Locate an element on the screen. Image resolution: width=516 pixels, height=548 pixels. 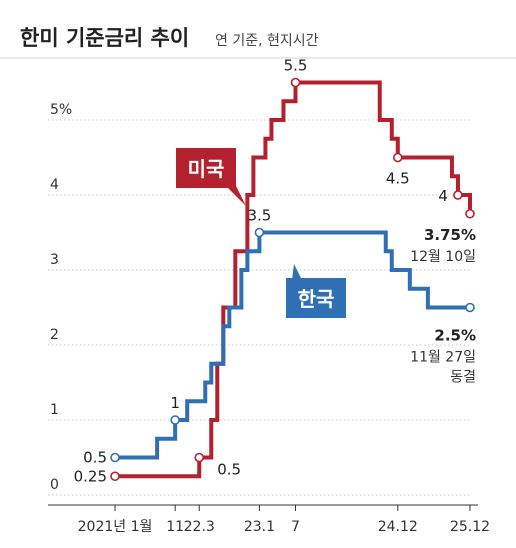
us-marker-note: 12월 10일 is located at coordinates (443, 257).